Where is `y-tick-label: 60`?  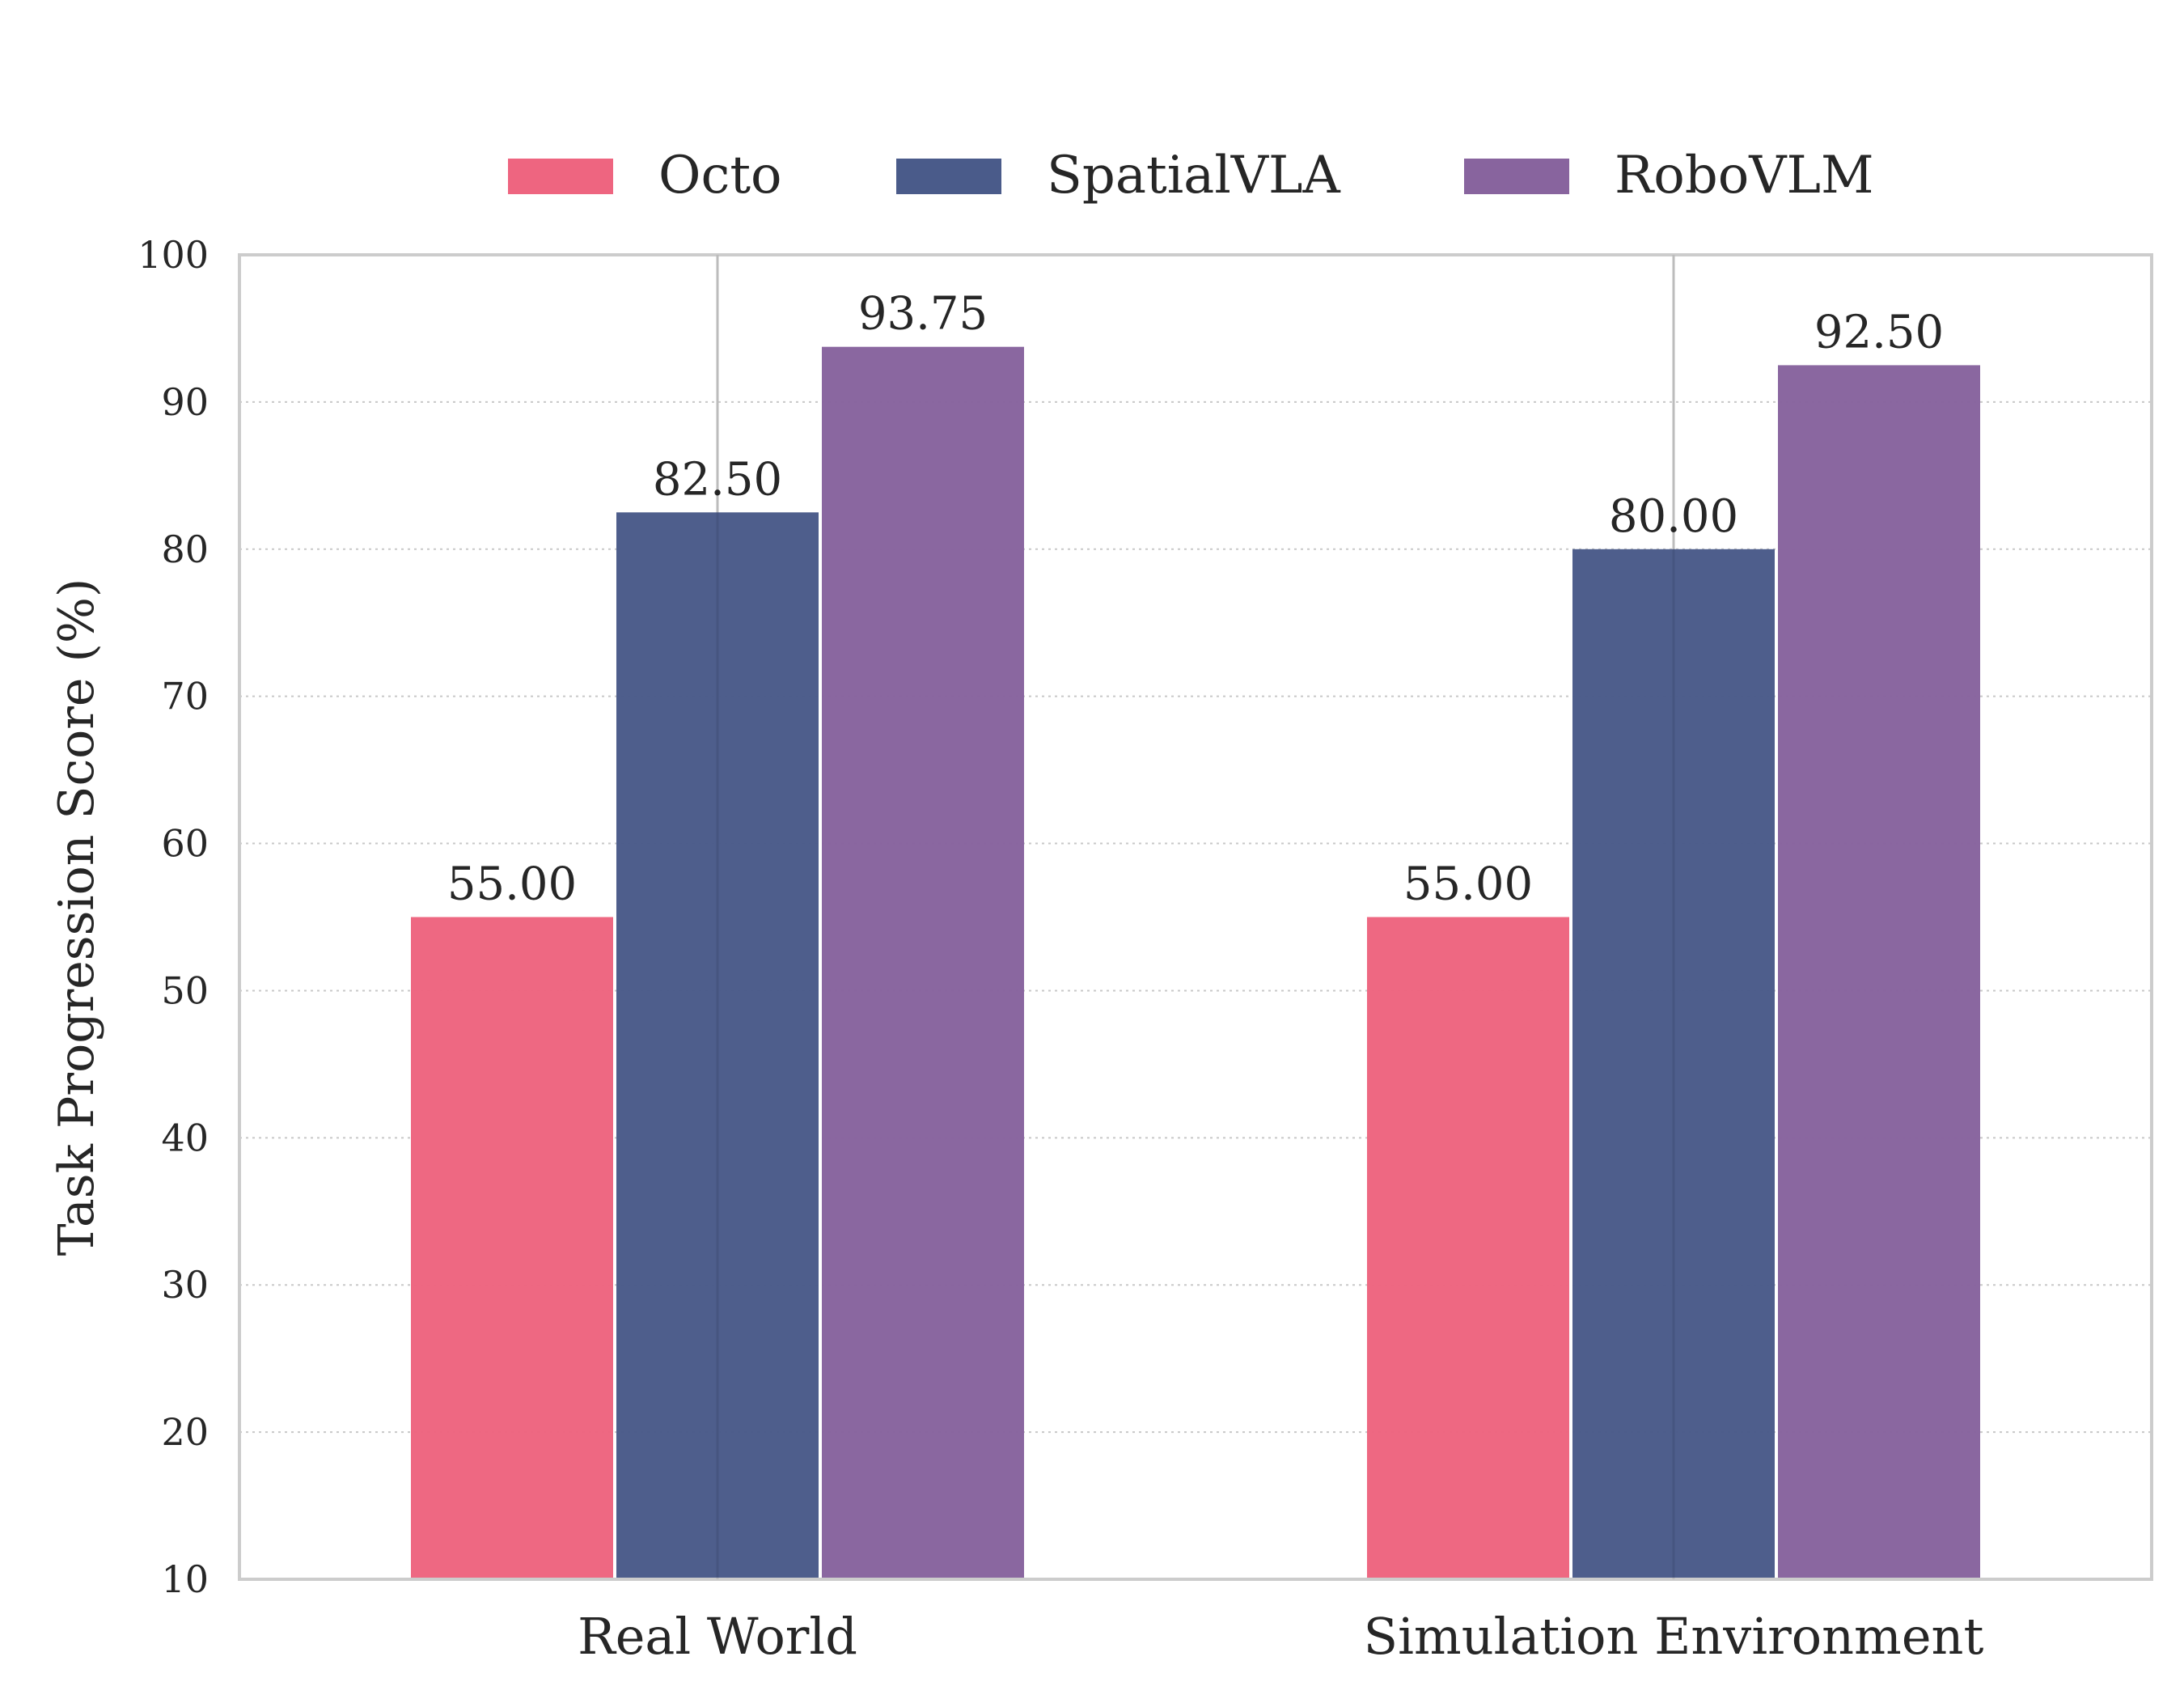
y-tick-label: 60 is located at coordinates (185, 844).